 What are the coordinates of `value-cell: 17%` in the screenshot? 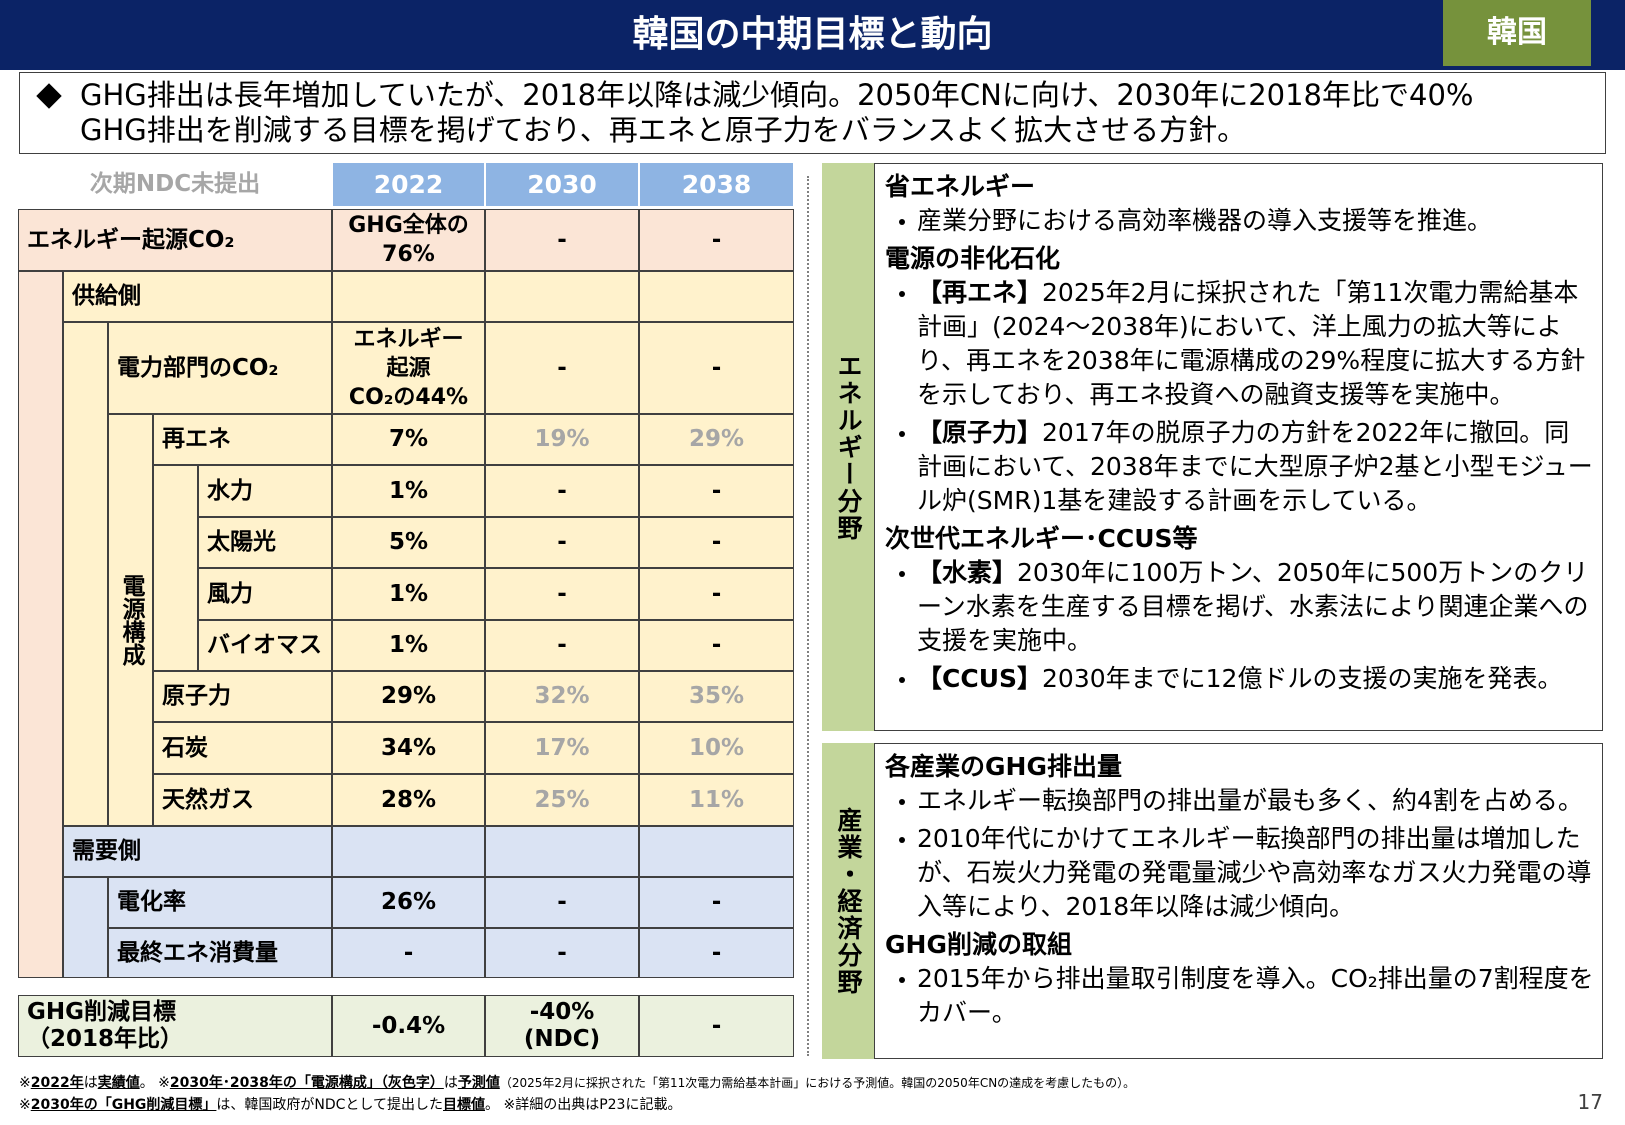 It's located at (562, 748).